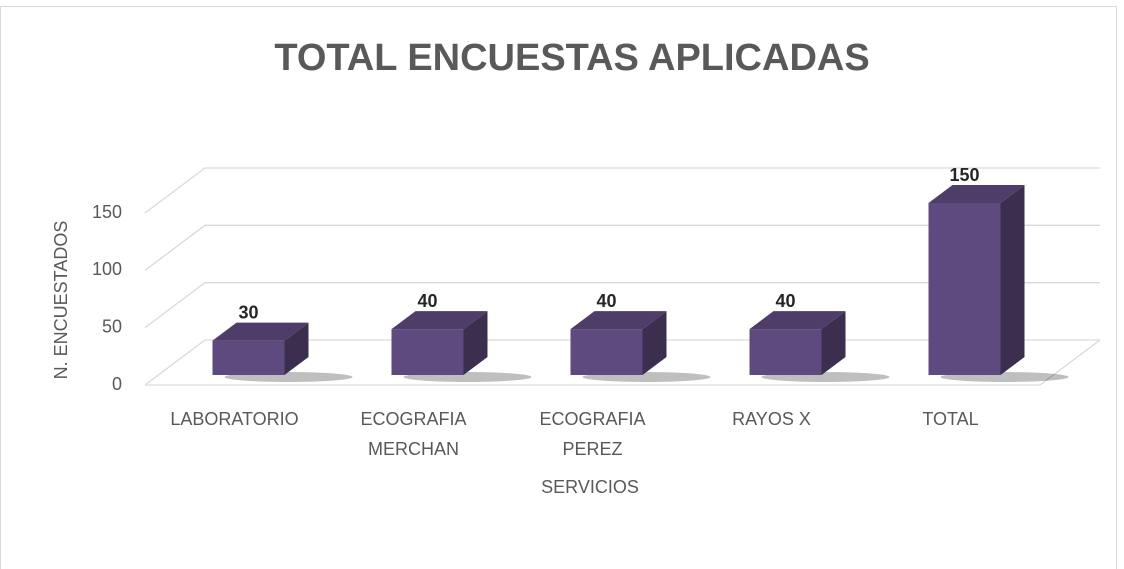 This screenshot has width=1124, height=569. What do you see at coordinates (571, 58) in the screenshot?
I see `chart-title: TOTAL ENCUESTAS APLICADAS` at bounding box center [571, 58].